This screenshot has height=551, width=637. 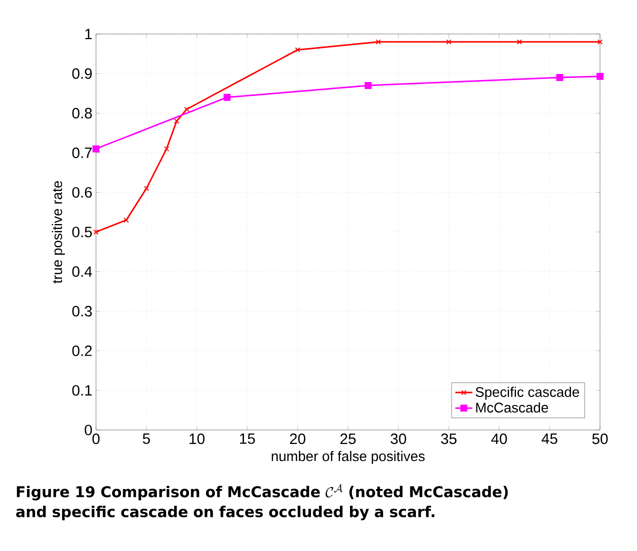 I want to click on x-tick-label: 5, so click(x=146, y=439).